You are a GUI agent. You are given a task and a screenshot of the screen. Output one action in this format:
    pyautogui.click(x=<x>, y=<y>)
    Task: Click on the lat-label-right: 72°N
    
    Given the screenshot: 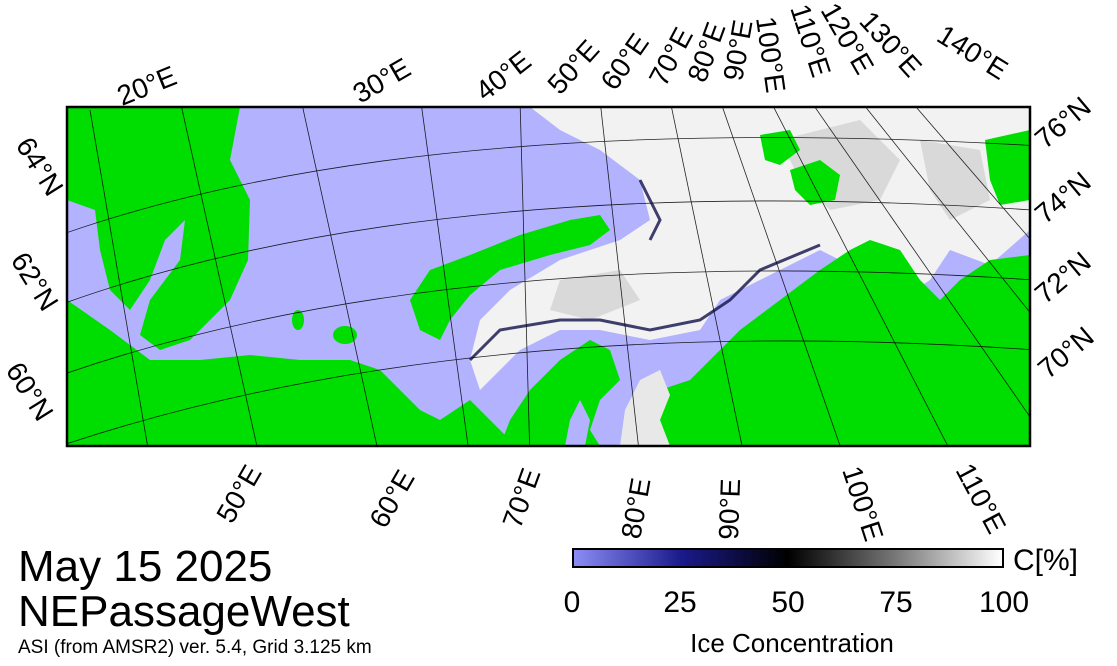 What is the action you would take?
    pyautogui.click(x=1063, y=278)
    